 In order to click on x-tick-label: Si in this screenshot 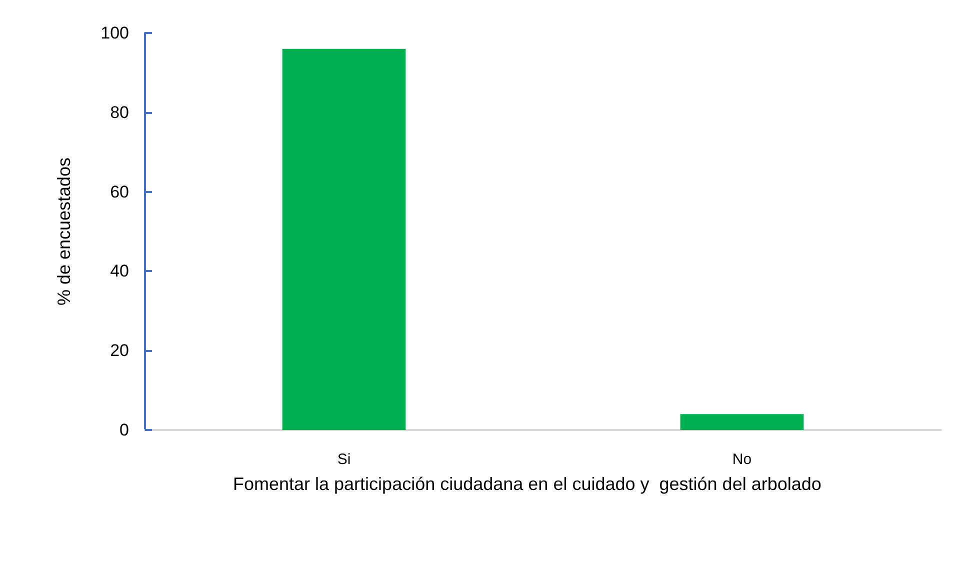, I will do `click(344, 459)`.